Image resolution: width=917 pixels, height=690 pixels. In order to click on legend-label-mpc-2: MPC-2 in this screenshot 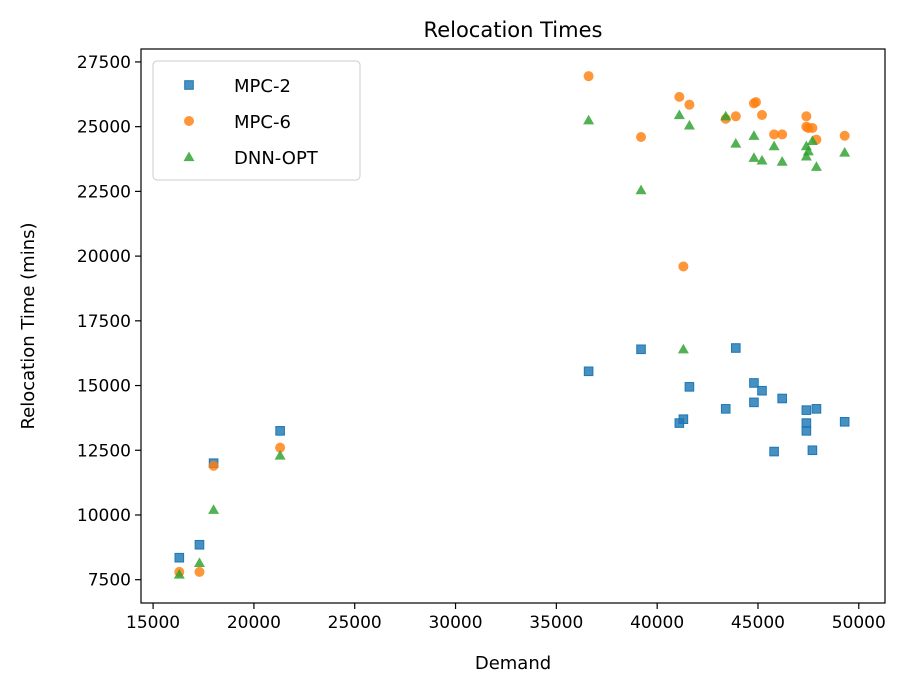, I will do `click(262, 86)`.